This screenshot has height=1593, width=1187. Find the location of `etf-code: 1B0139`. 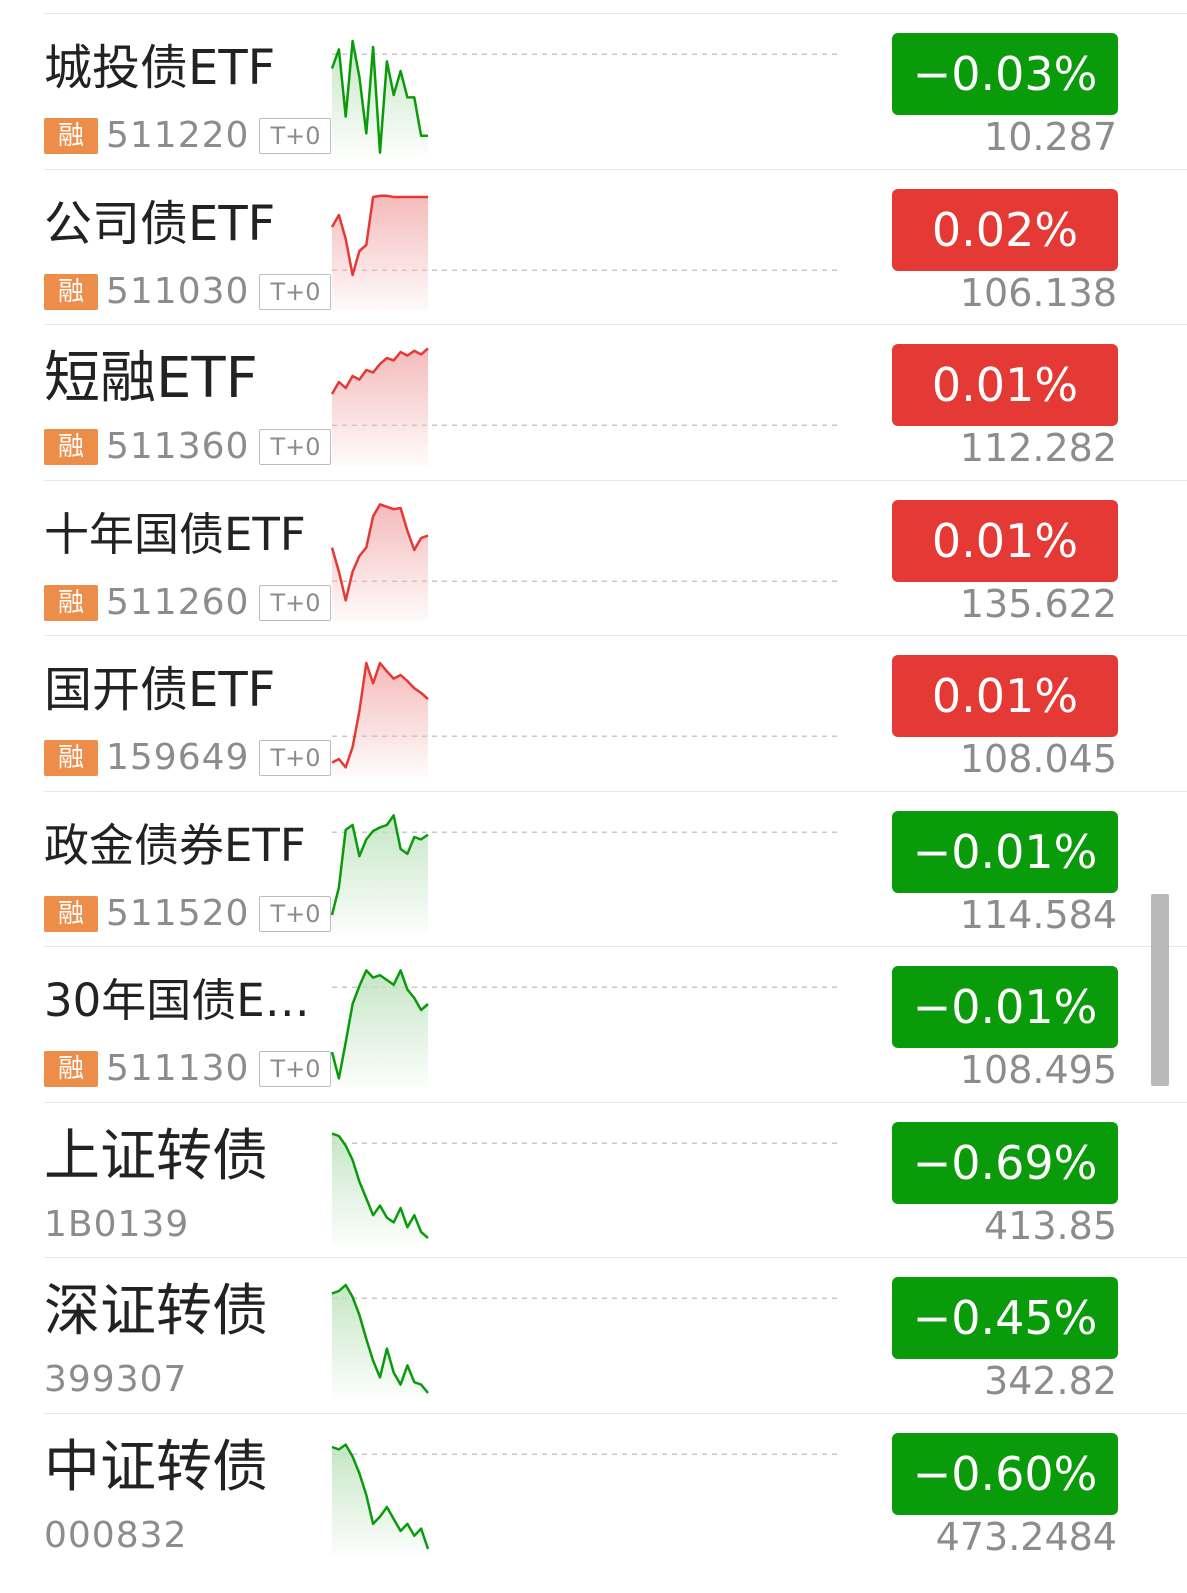

etf-code: 1B0139 is located at coordinates (117, 1224).